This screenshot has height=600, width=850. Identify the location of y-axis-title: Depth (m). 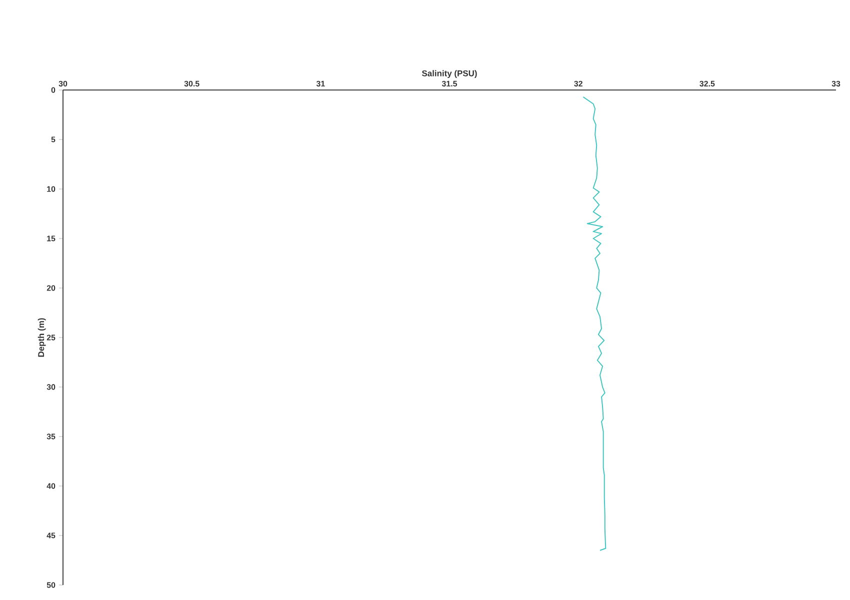
(42, 337).